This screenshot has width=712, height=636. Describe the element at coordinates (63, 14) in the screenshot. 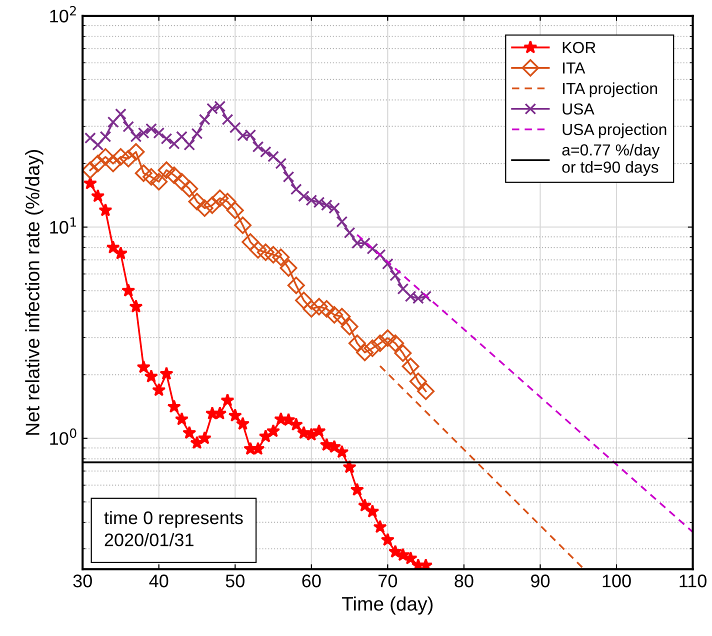

I see `y-tick-label: 10$^{2}$` at that location.